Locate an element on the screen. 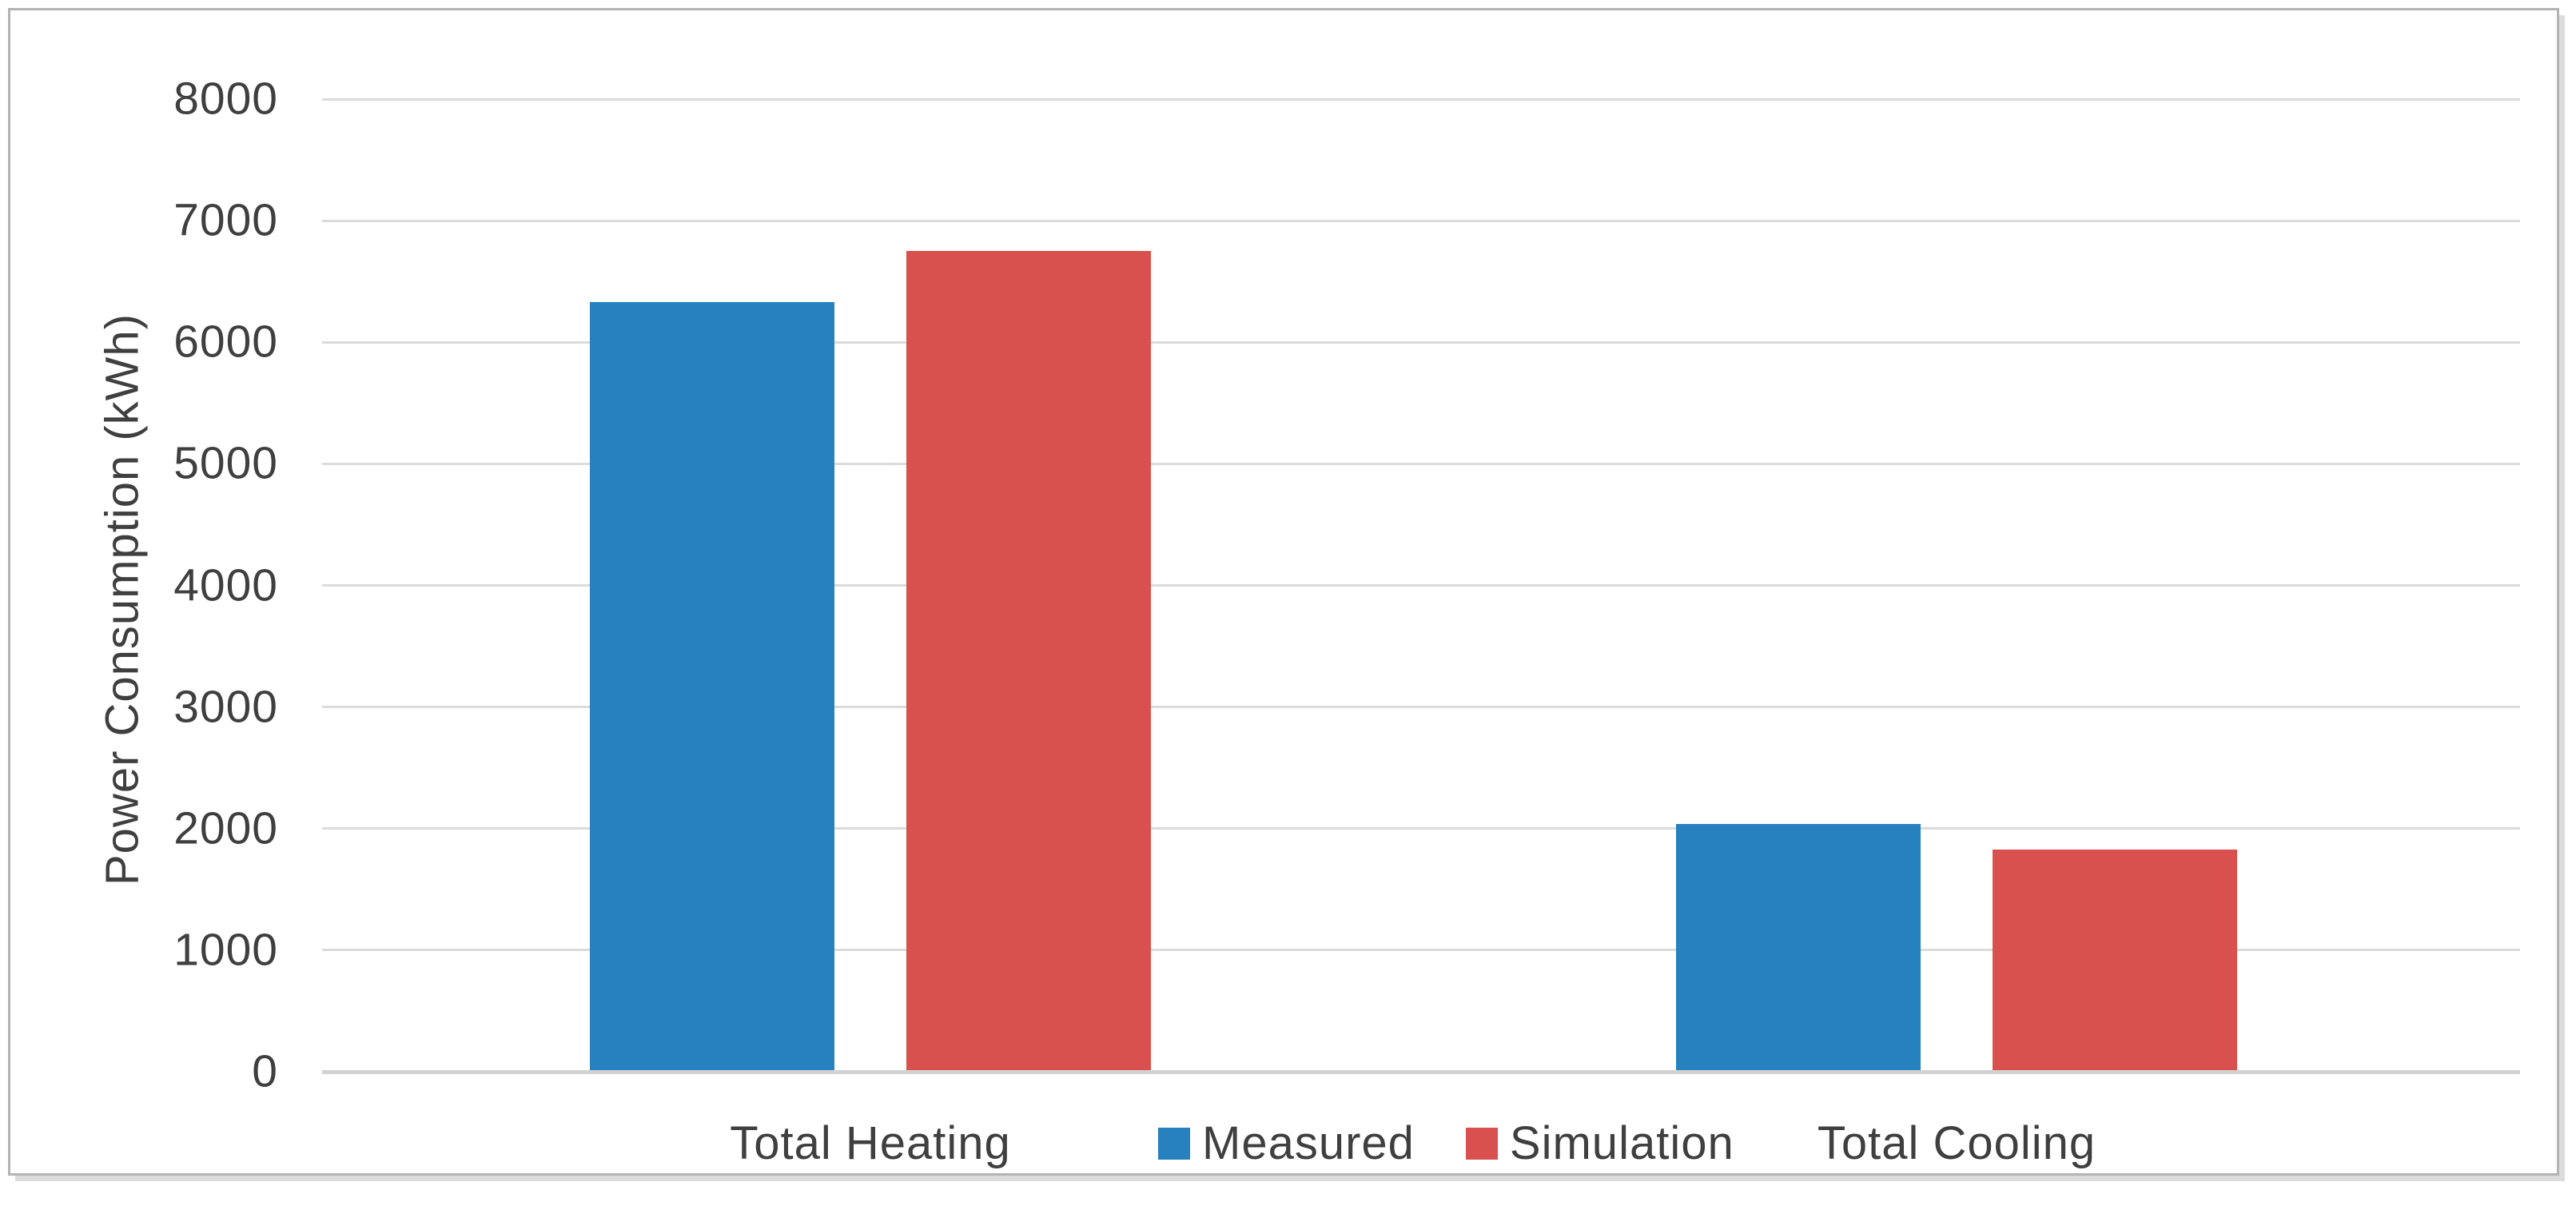 Image resolution: width=2576 pixels, height=1206 pixels. legend-label: Measured is located at coordinates (1308, 1143).